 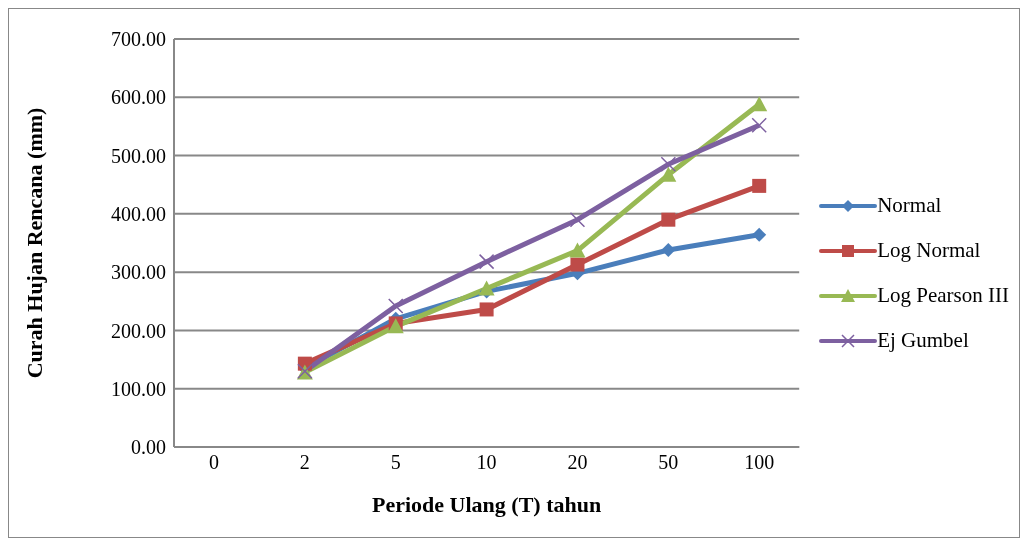 What do you see at coordinates (138, 330) in the screenshot?
I see `y-tick-label: 200.00` at bounding box center [138, 330].